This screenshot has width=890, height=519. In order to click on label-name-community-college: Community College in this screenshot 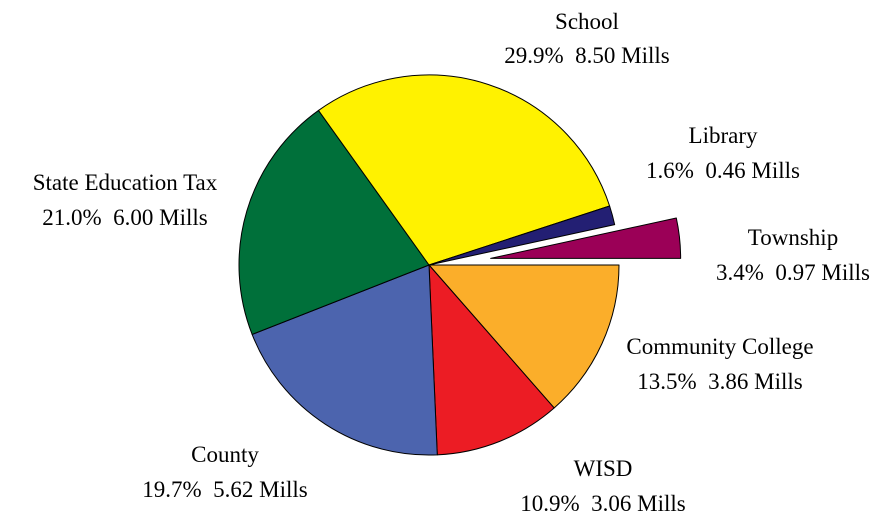, I will do `click(719, 346)`.